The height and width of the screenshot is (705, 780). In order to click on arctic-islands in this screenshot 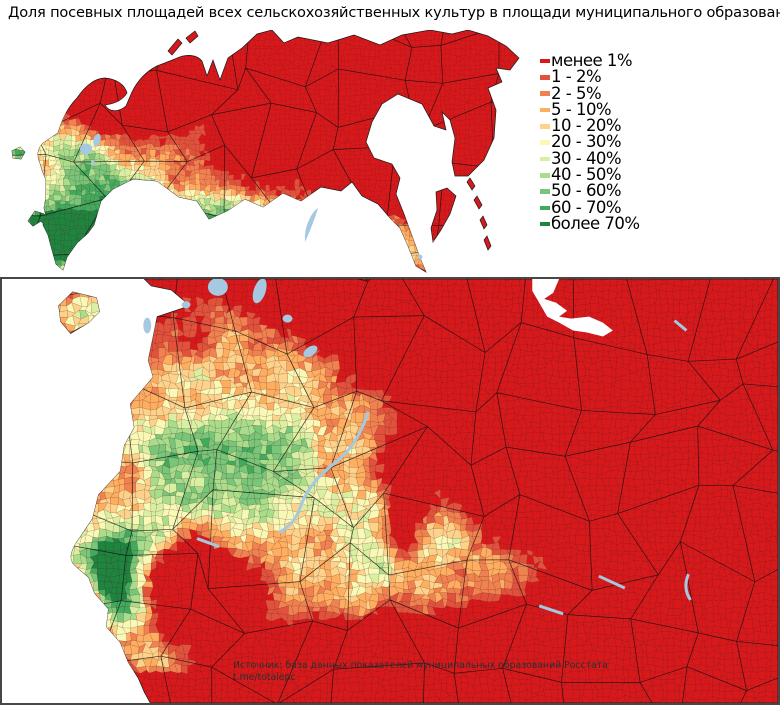, I will do `click(183, 43)`.